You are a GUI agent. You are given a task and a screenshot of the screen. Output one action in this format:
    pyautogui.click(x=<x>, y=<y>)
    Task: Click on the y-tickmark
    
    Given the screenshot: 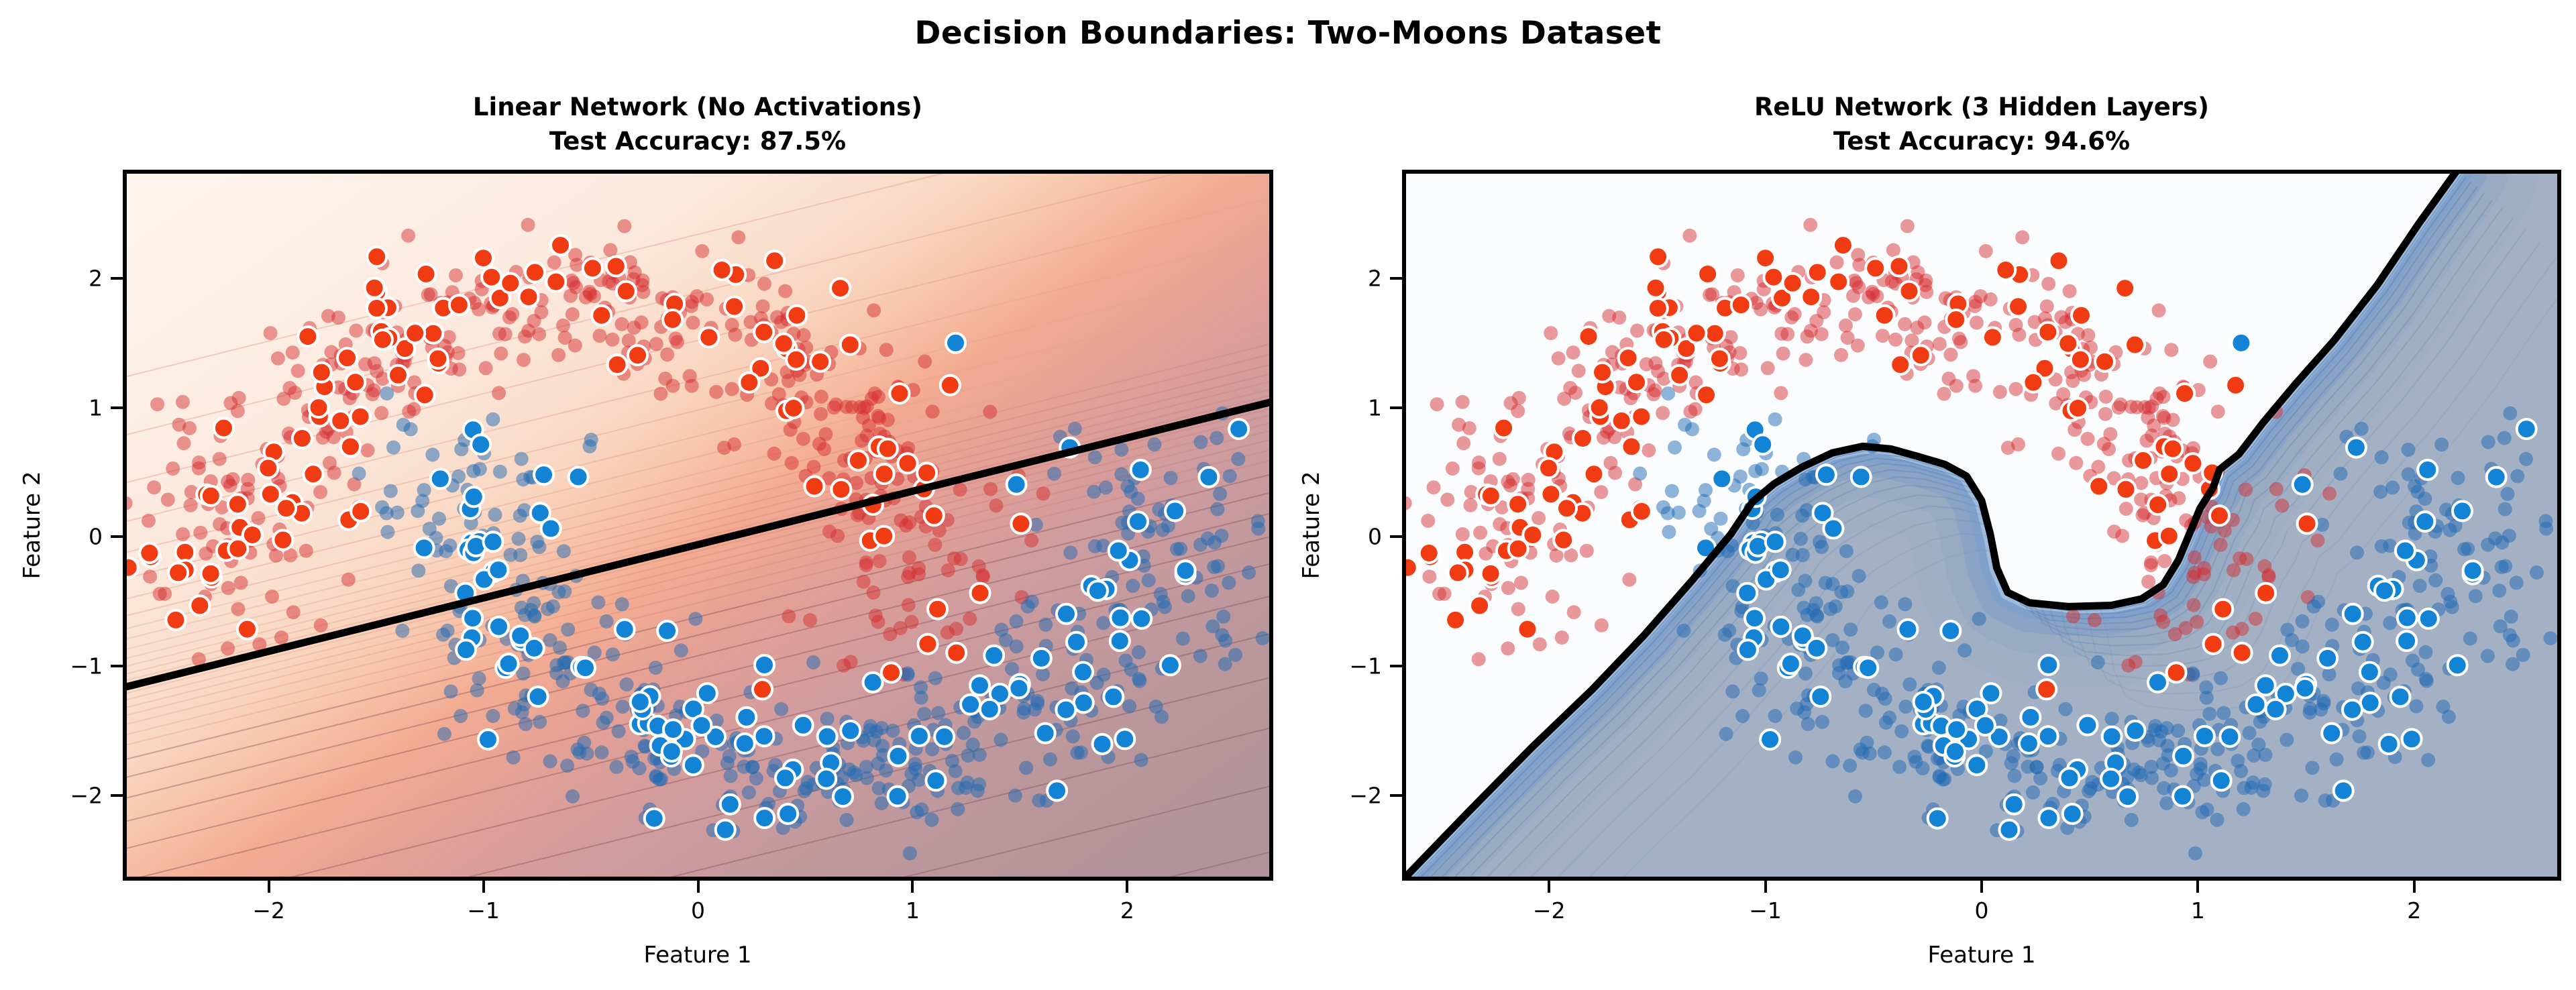 What is the action you would take?
    pyautogui.click(x=117, y=408)
    